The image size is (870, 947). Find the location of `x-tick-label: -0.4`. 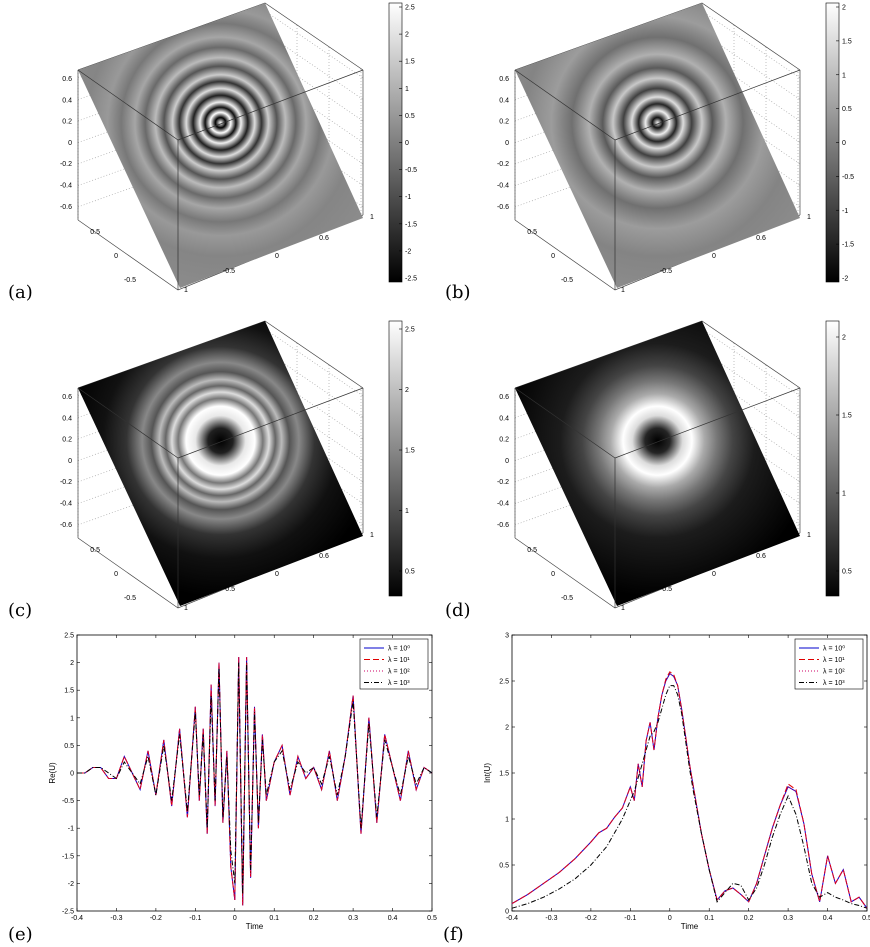

x-tick-label: -0.4 is located at coordinates (512, 918).